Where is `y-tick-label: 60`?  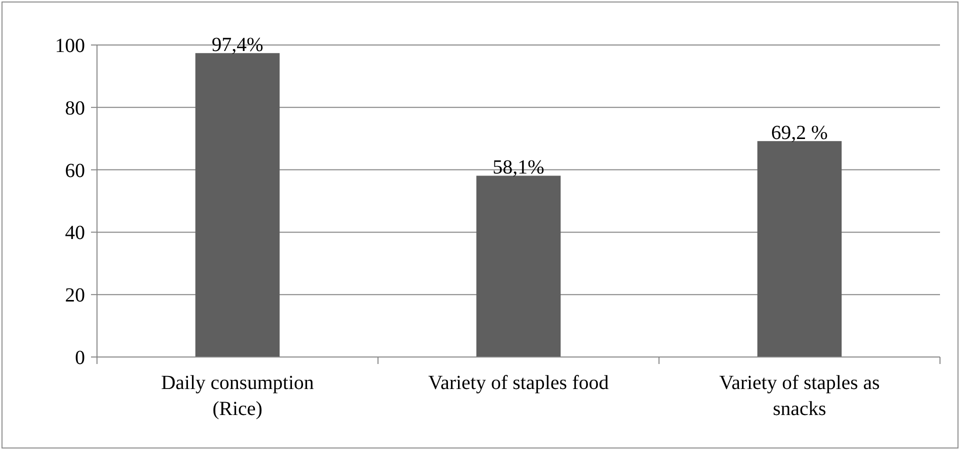
y-tick-label: 60 is located at coordinates (75, 171).